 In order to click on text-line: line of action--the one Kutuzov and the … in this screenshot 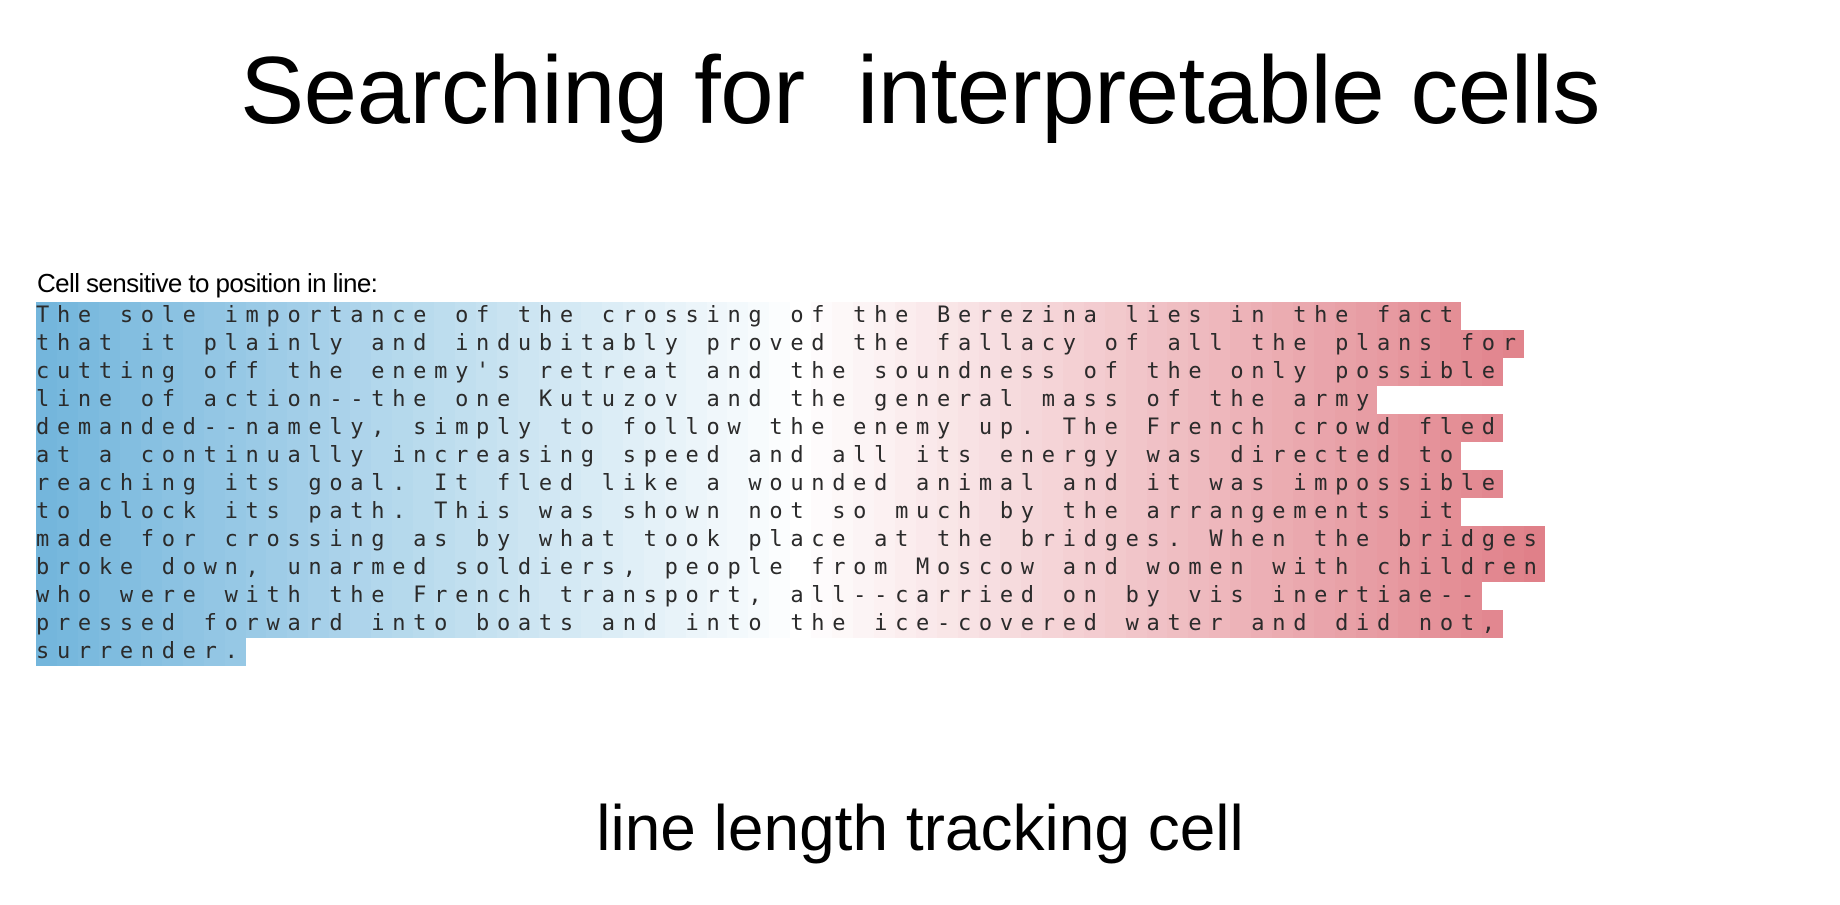, I will do `click(706, 400)`.